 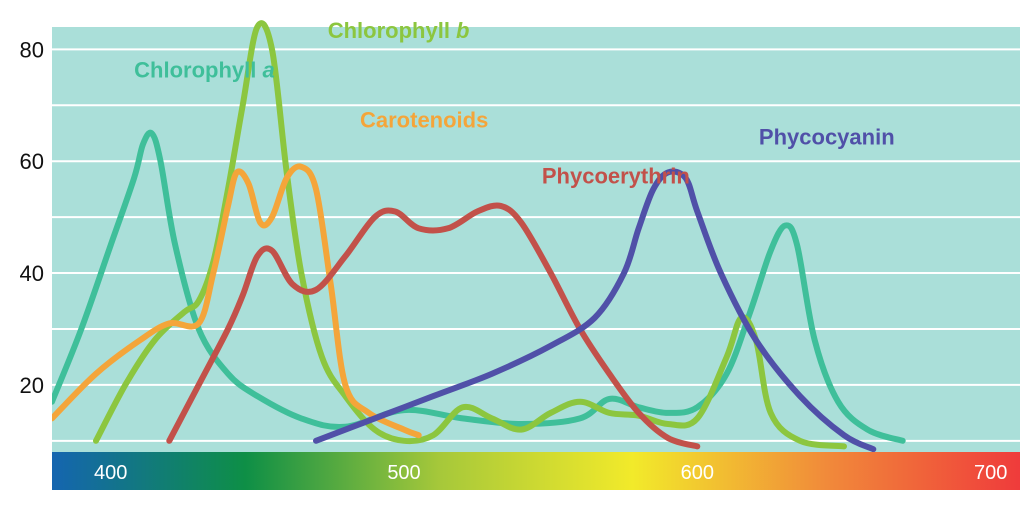 What do you see at coordinates (204, 69) in the screenshot?
I see `chlorophyll-a-label: Chlorophyll a` at bounding box center [204, 69].